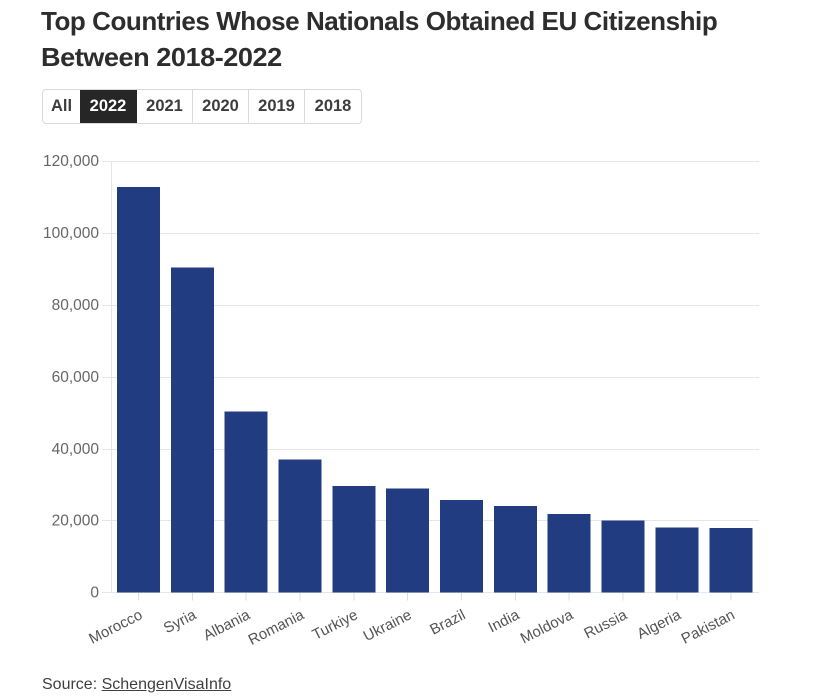 This screenshot has height=697, width=815. Describe the element at coordinates (335, 624) in the screenshot. I see `svg-text: Turkiye` at that location.